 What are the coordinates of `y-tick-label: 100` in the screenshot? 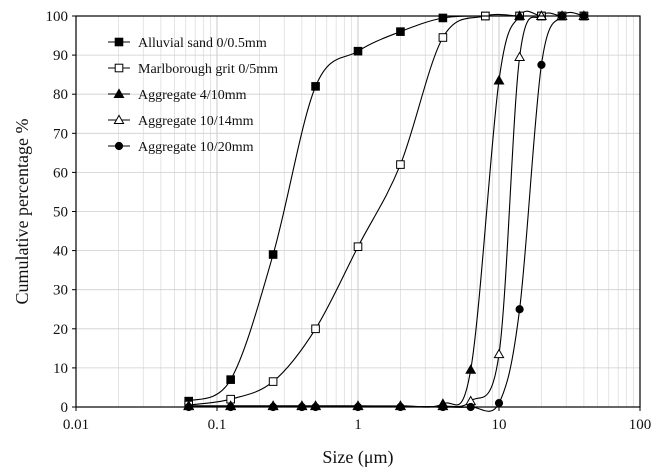 It's located at (57, 17).